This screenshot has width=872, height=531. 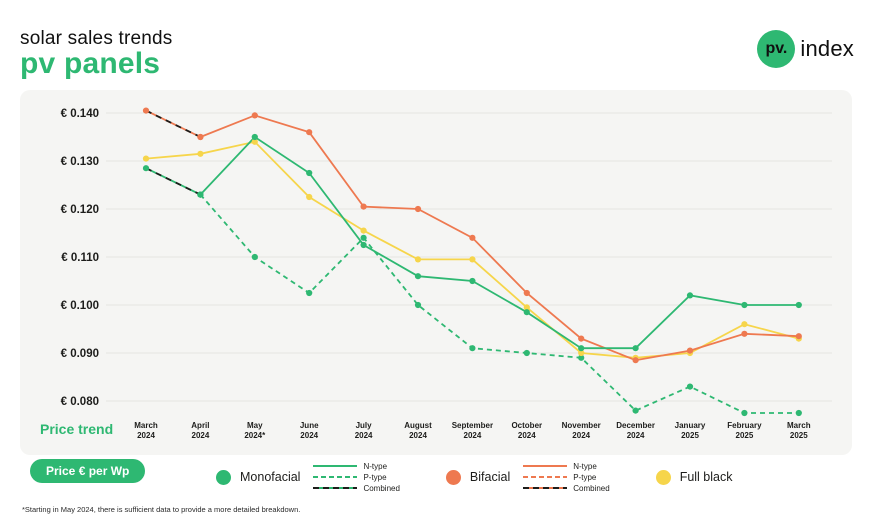 What do you see at coordinates (309, 425) in the screenshot?
I see `svg-text: June` at bounding box center [309, 425].